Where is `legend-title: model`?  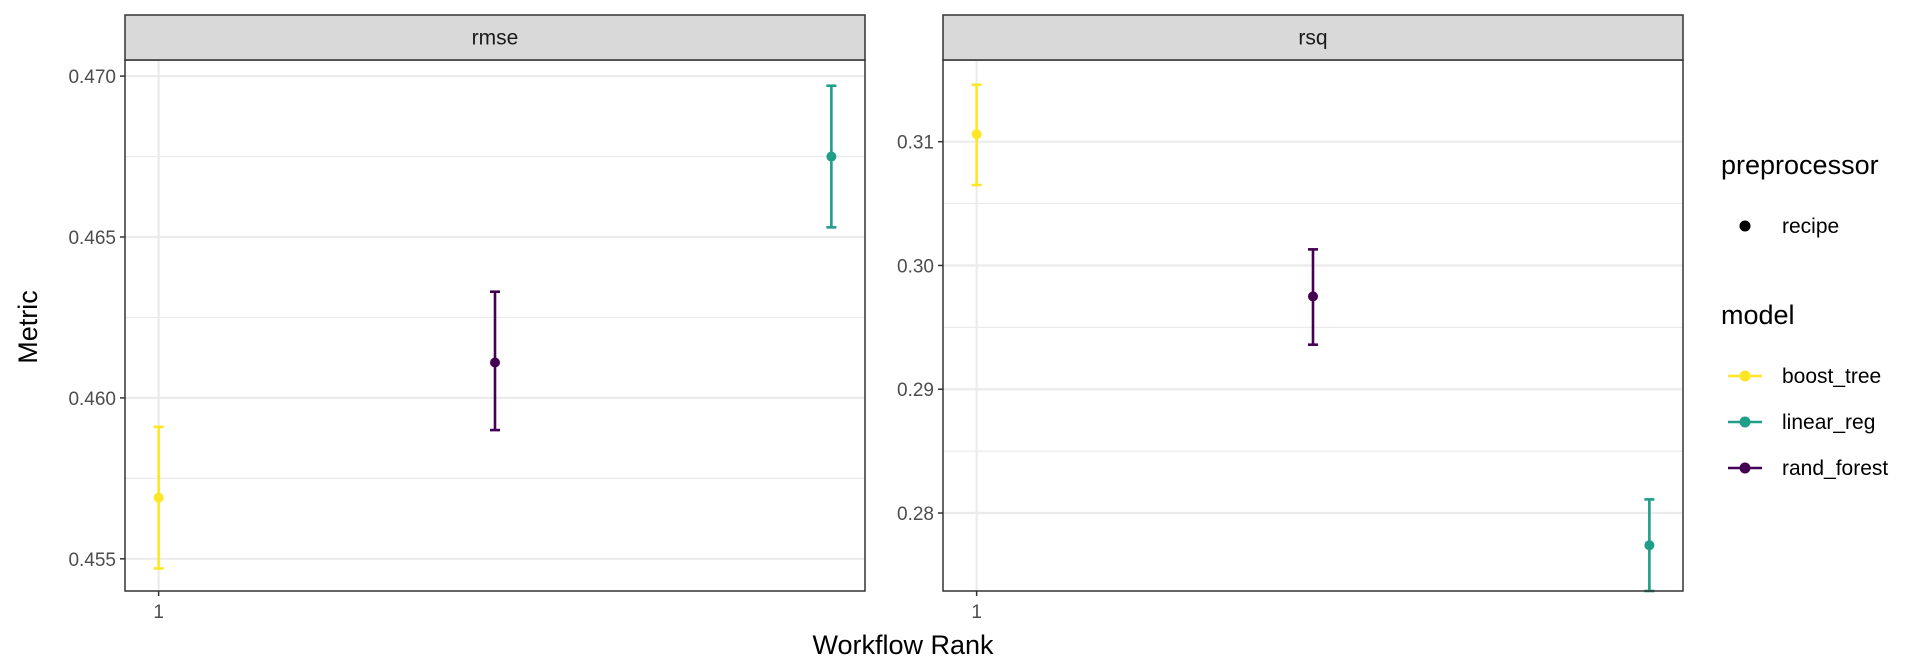 legend-title: model is located at coordinates (1758, 315).